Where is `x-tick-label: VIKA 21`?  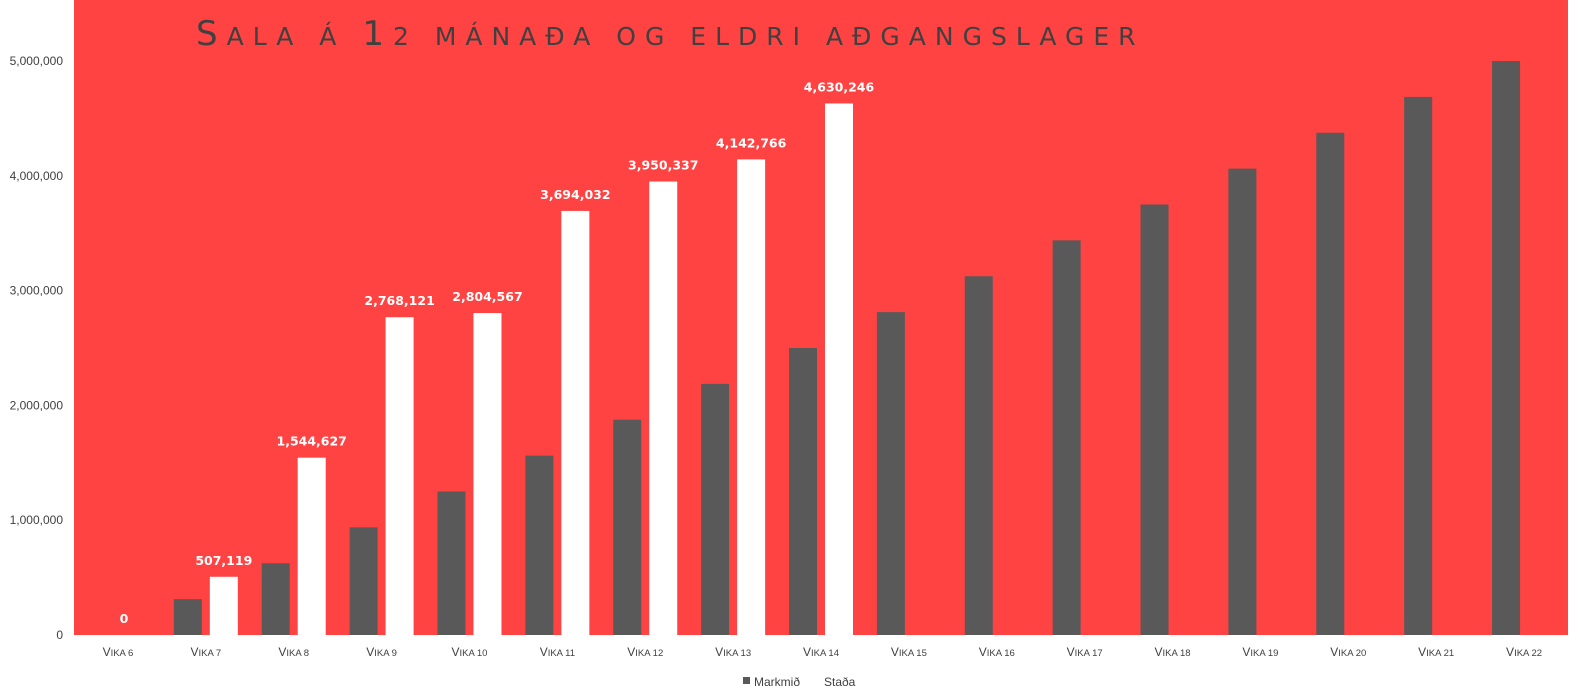
x-tick-label: VIKA 21 is located at coordinates (1436, 652).